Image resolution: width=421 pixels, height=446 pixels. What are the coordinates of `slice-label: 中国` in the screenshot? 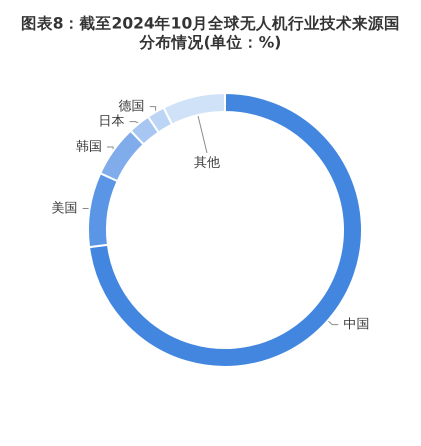 It's located at (356, 324).